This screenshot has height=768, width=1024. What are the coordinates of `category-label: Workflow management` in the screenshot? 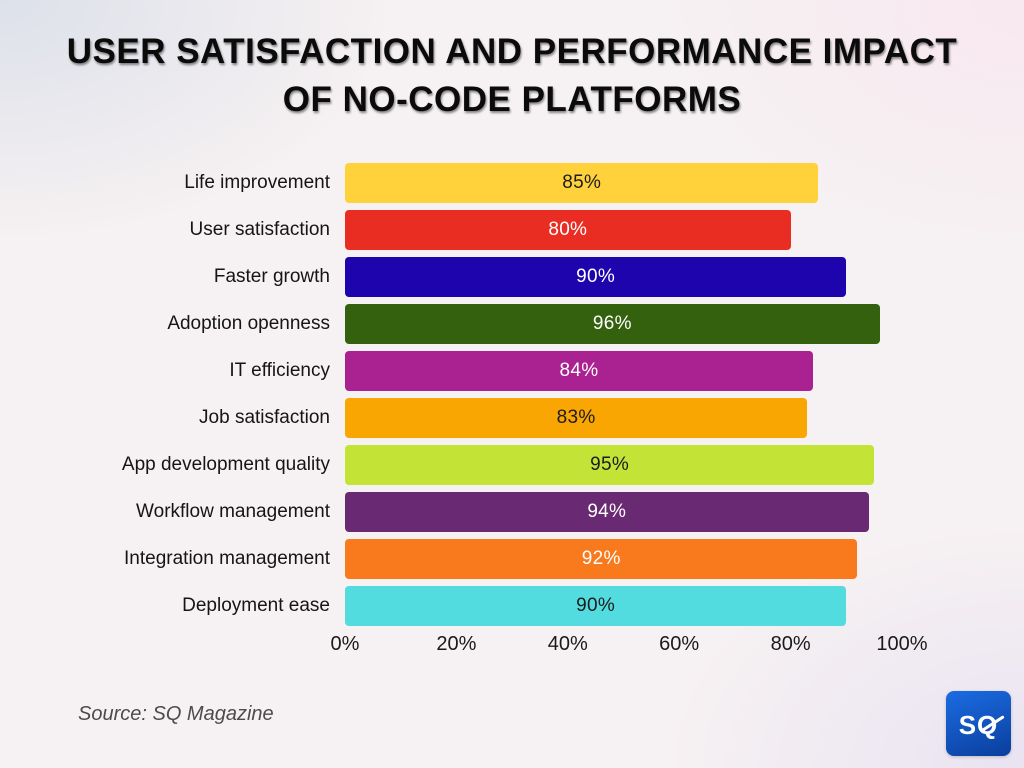 It's located at (233, 511).